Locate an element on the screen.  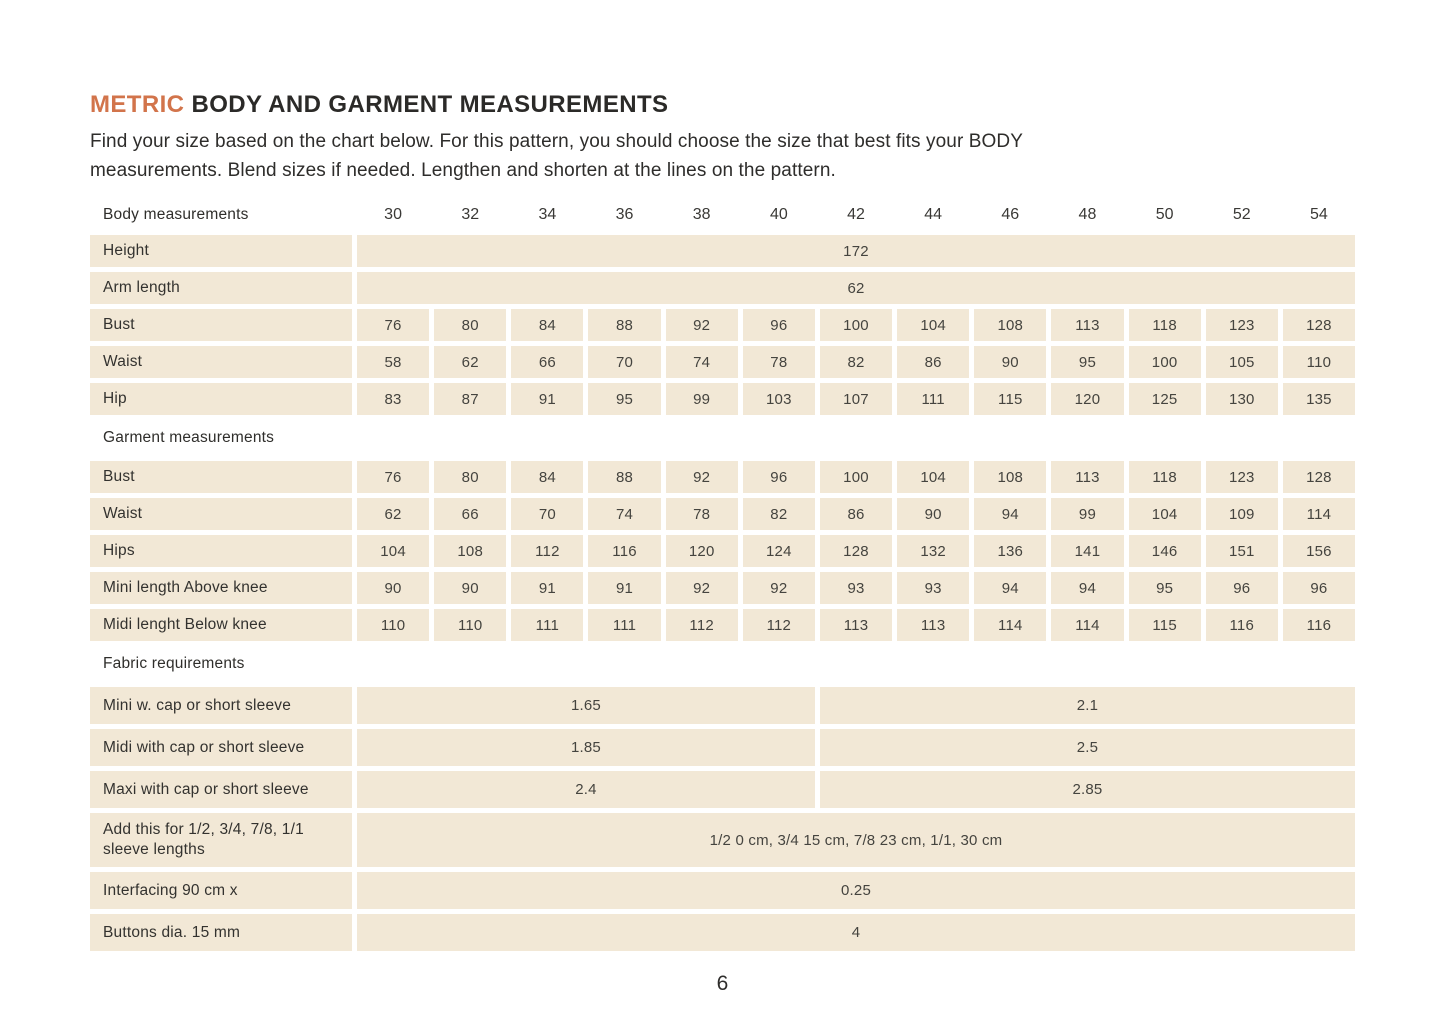
size-column-header: 54 is located at coordinates (1319, 215).